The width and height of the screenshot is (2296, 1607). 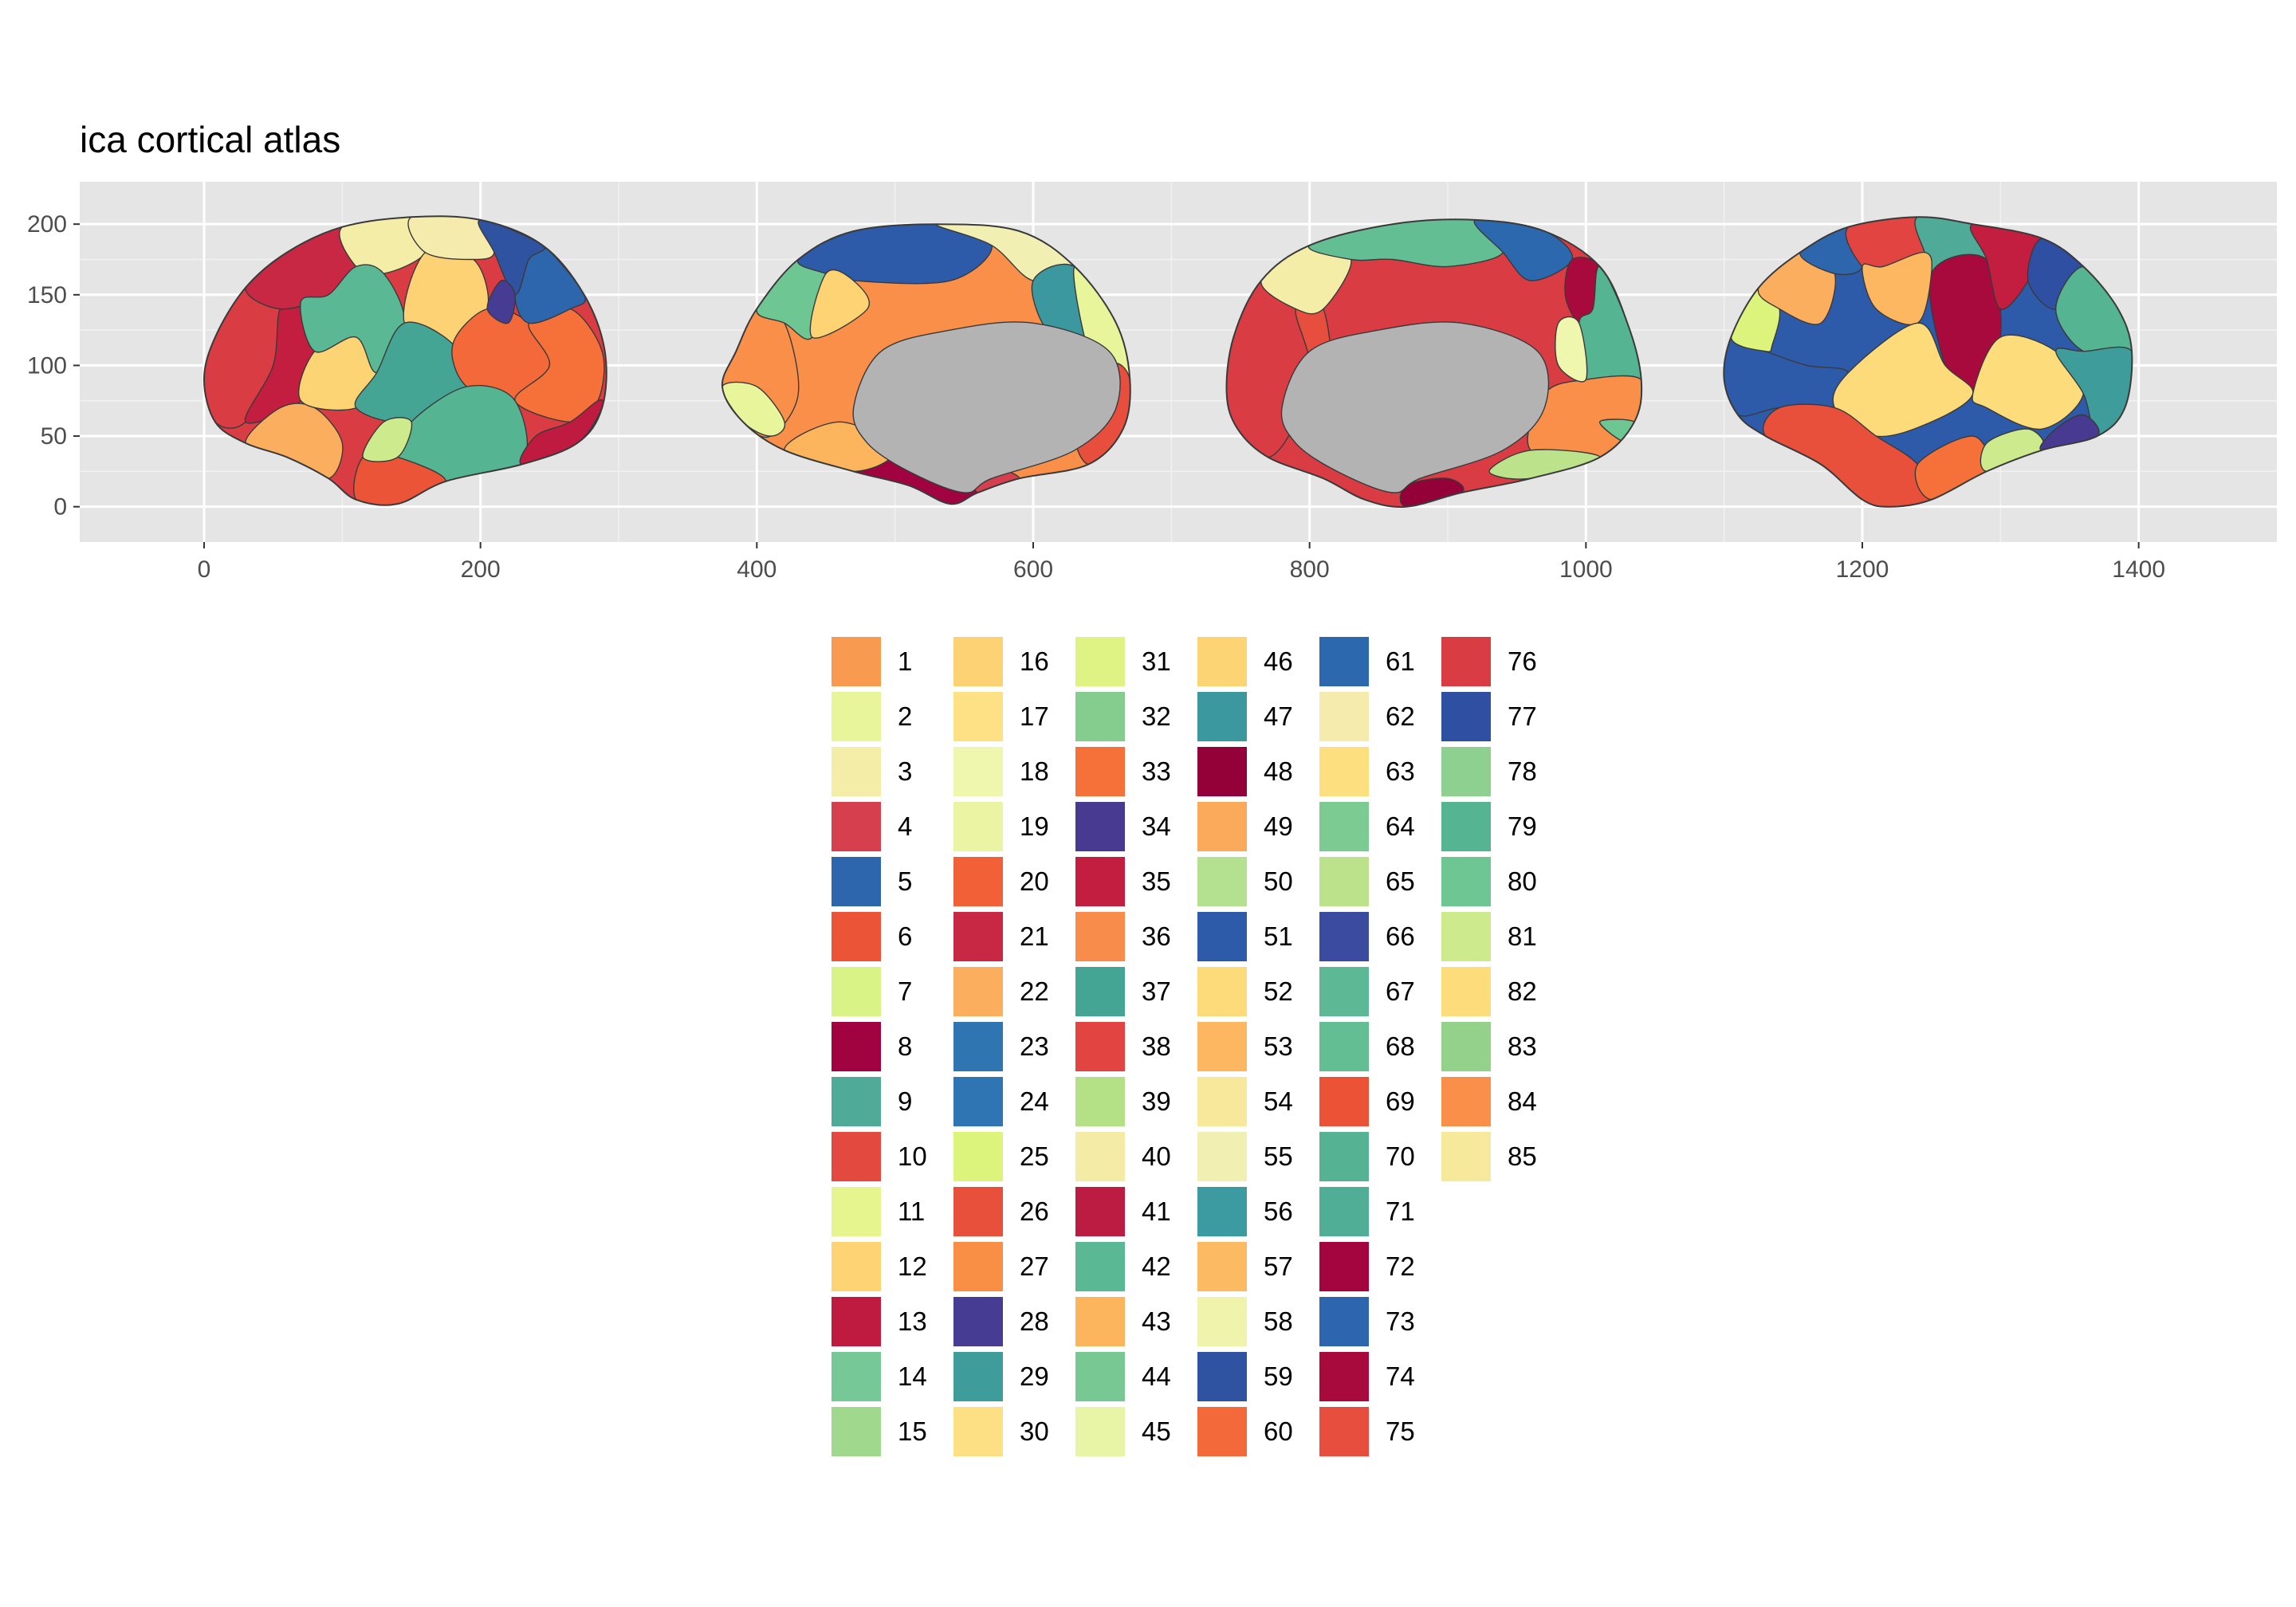 I want to click on legend-label: 82, so click(x=1522, y=991).